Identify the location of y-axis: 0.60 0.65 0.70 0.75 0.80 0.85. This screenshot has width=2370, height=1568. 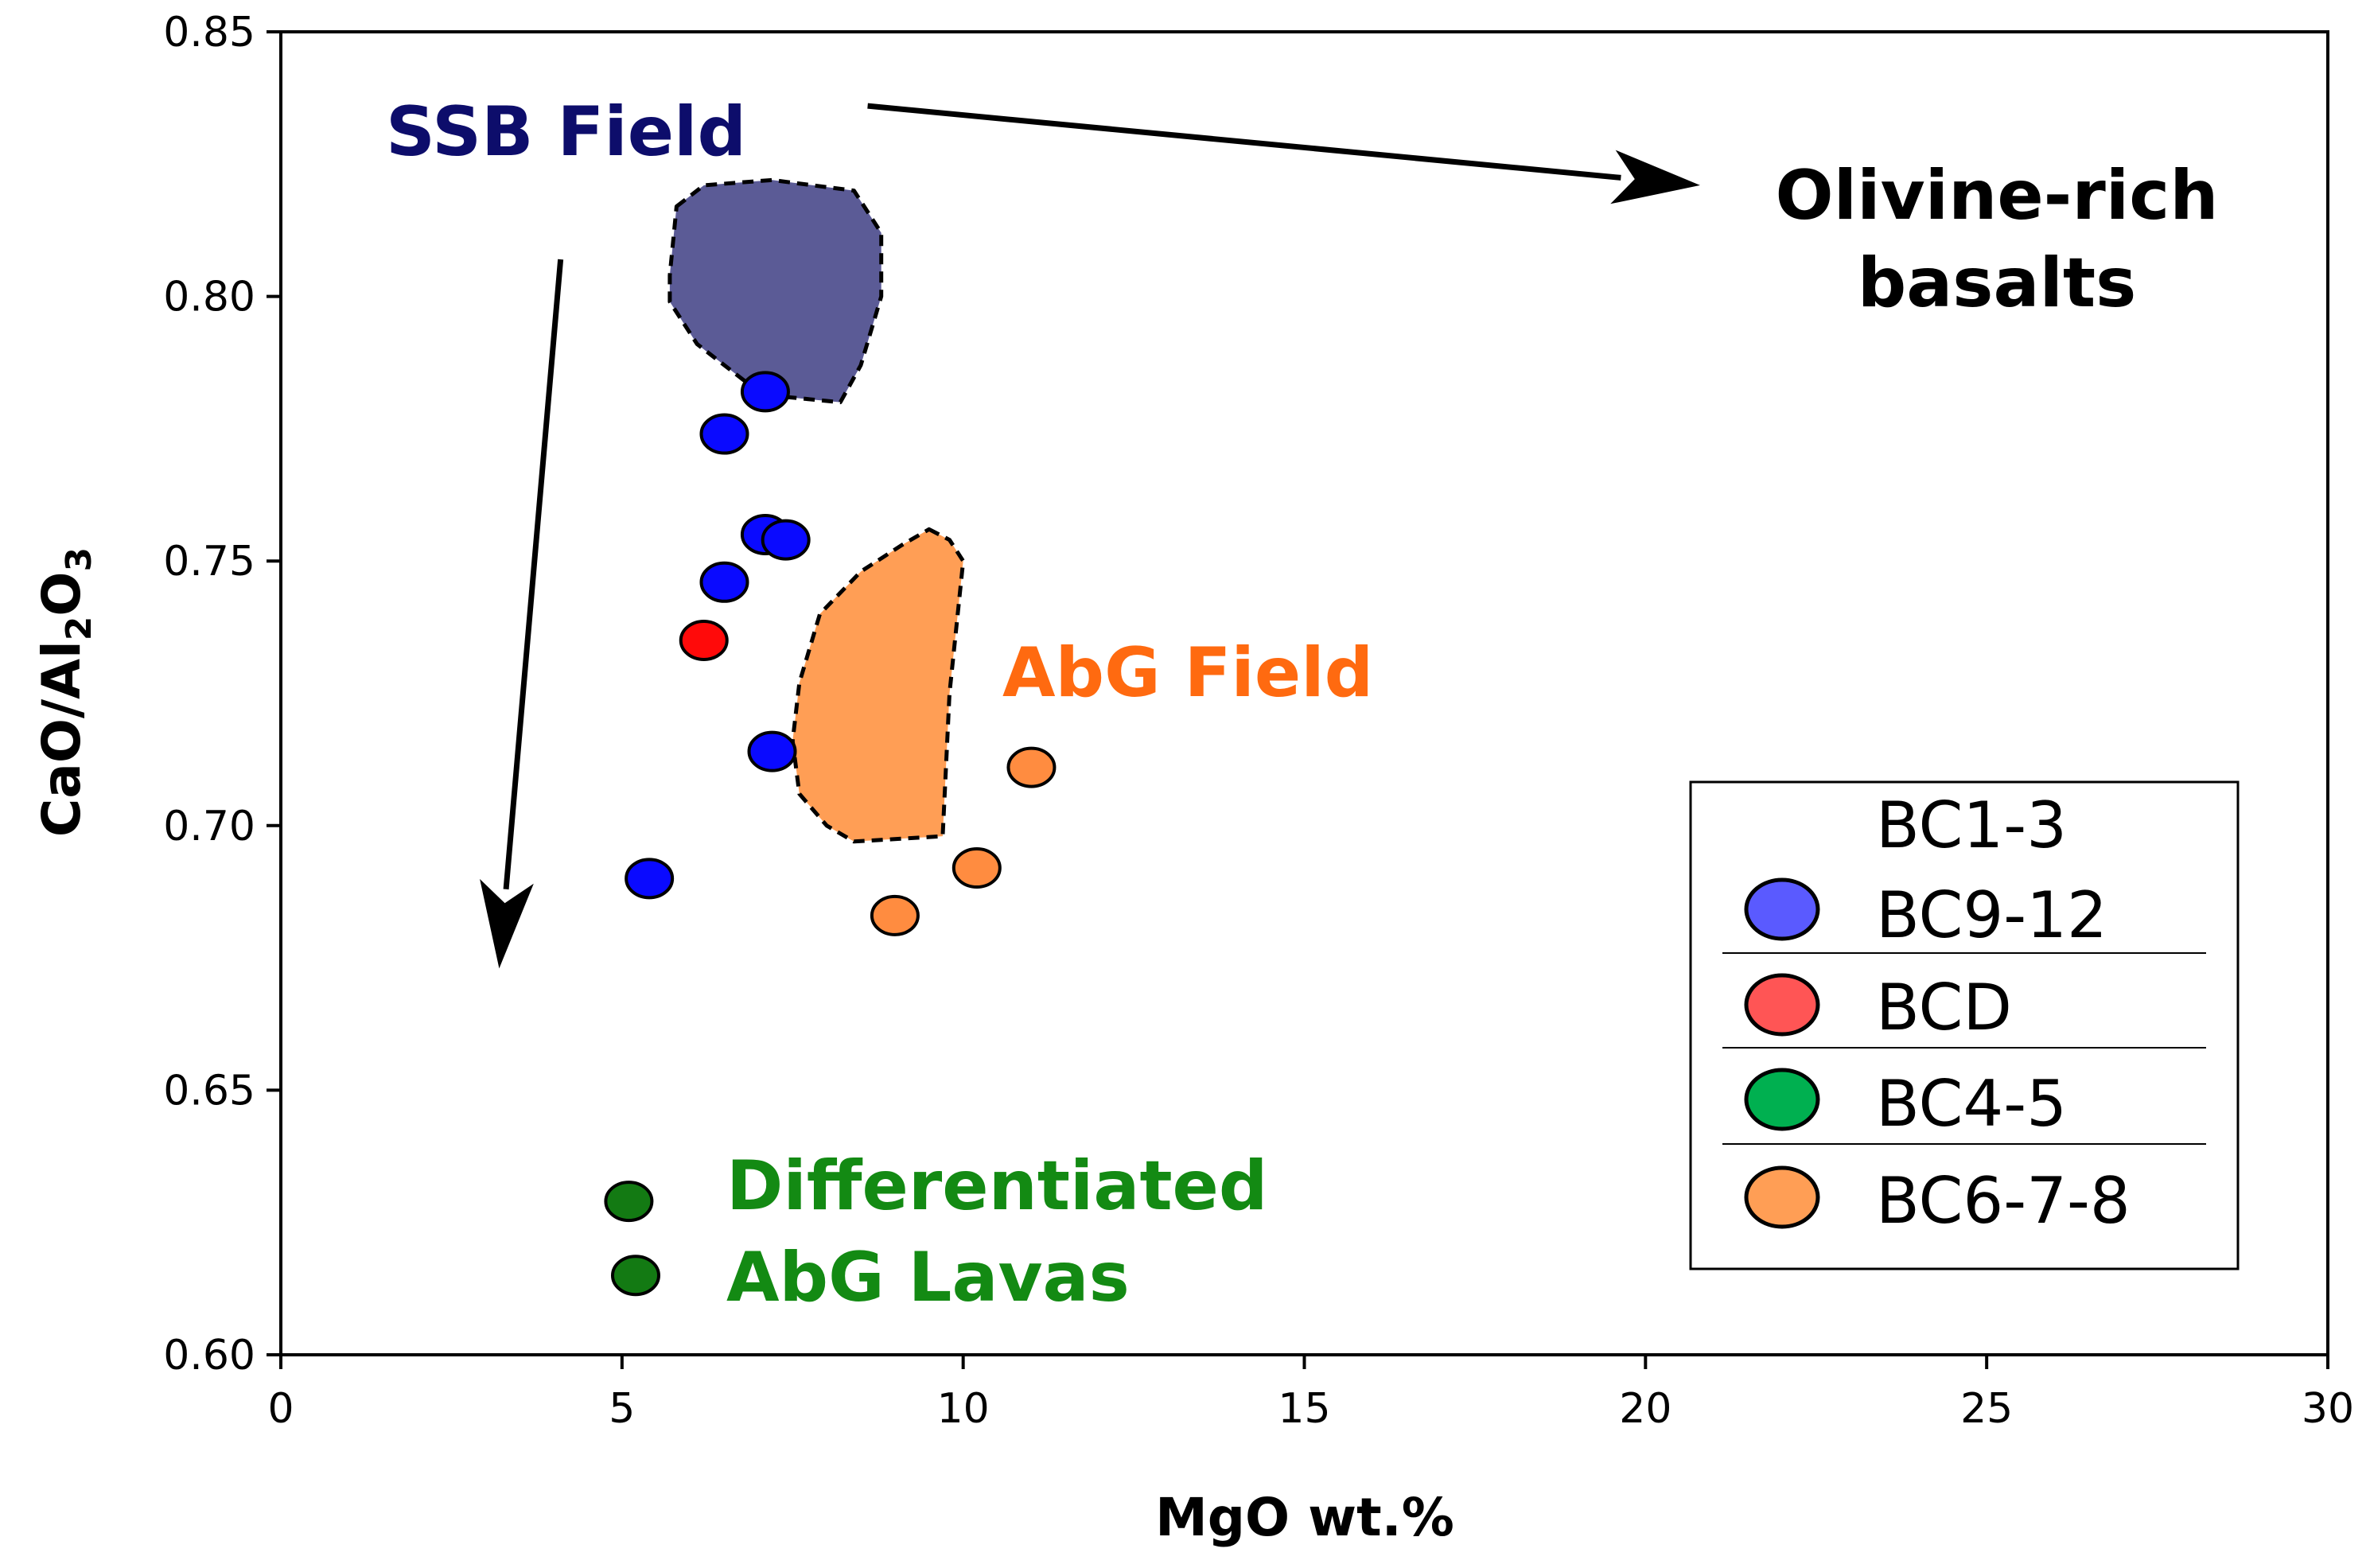
(222, 694).